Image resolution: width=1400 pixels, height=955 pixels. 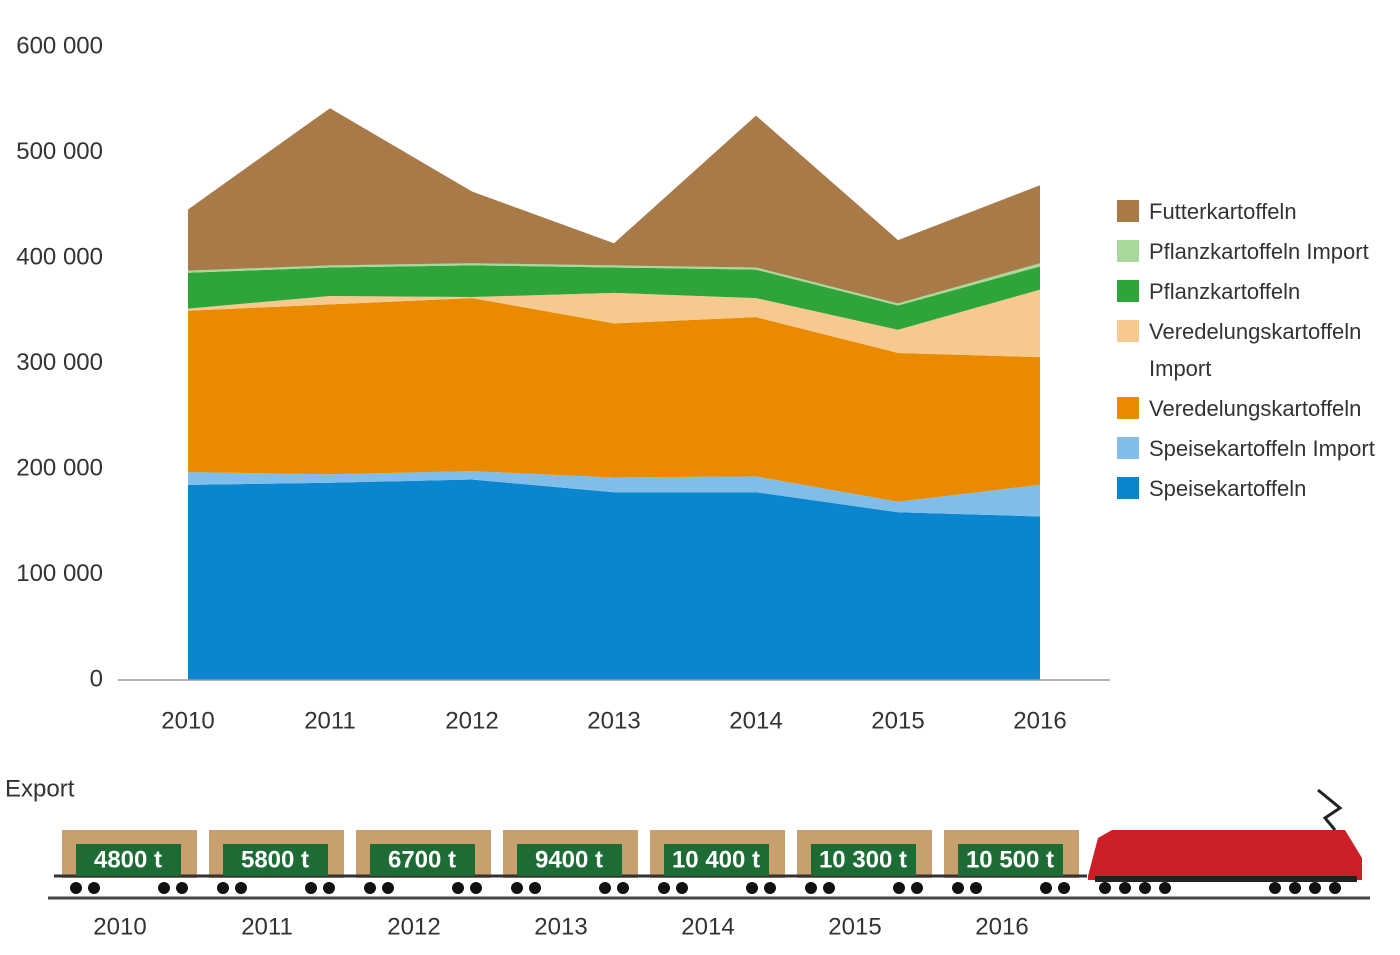 What do you see at coordinates (1223, 211) in the screenshot?
I see `legend-label: Futterkartoffeln` at bounding box center [1223, 211].